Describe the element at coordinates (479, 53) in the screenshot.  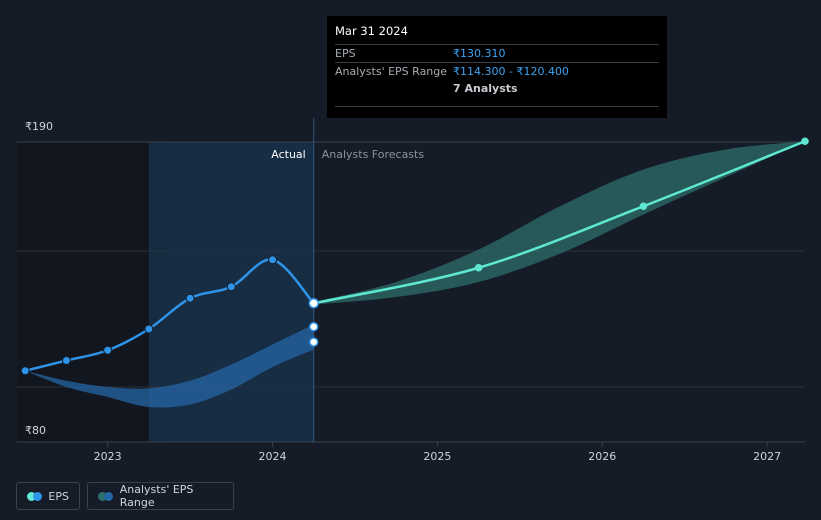
I see `tooltip-value: ₹130.310` at that location.